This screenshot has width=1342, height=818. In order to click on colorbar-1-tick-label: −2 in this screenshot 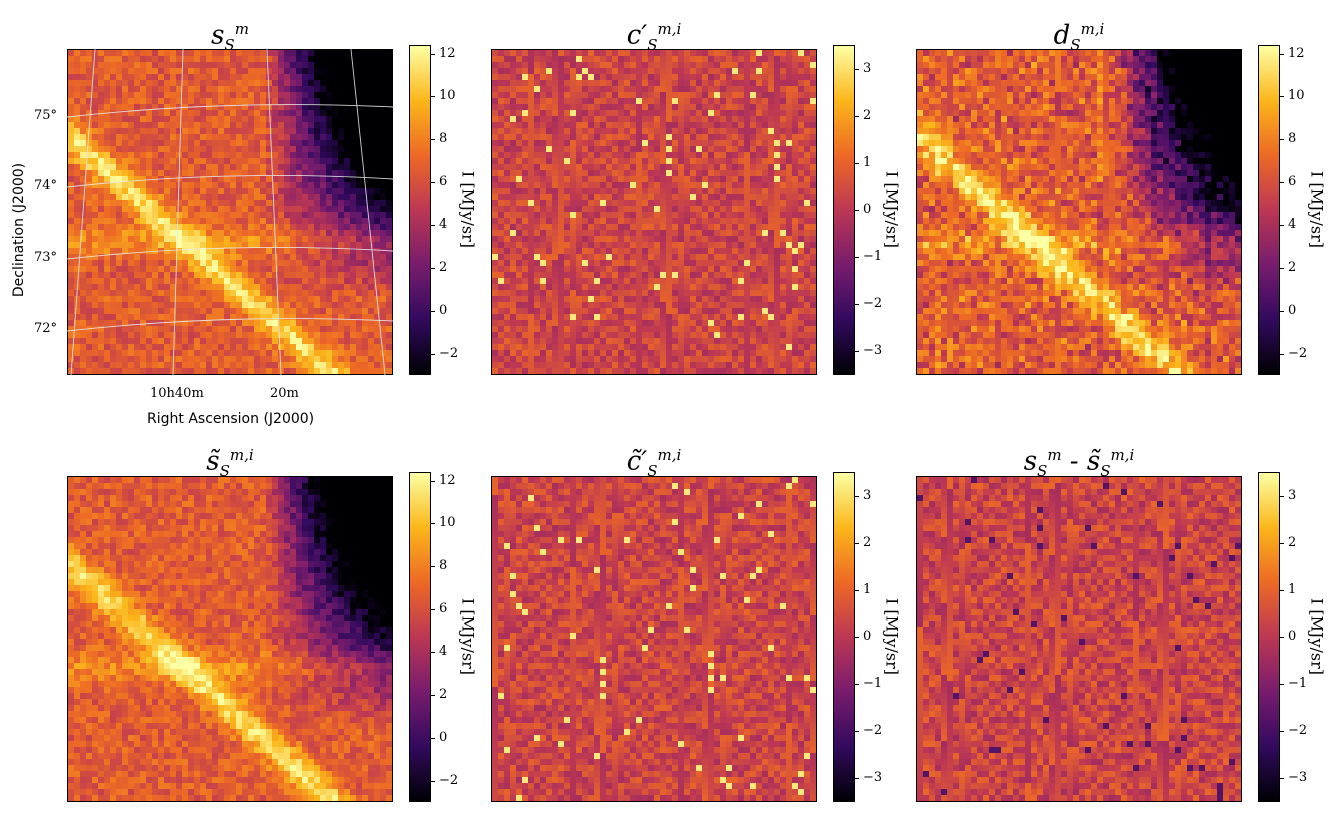, I will do `click(444, 353)`.